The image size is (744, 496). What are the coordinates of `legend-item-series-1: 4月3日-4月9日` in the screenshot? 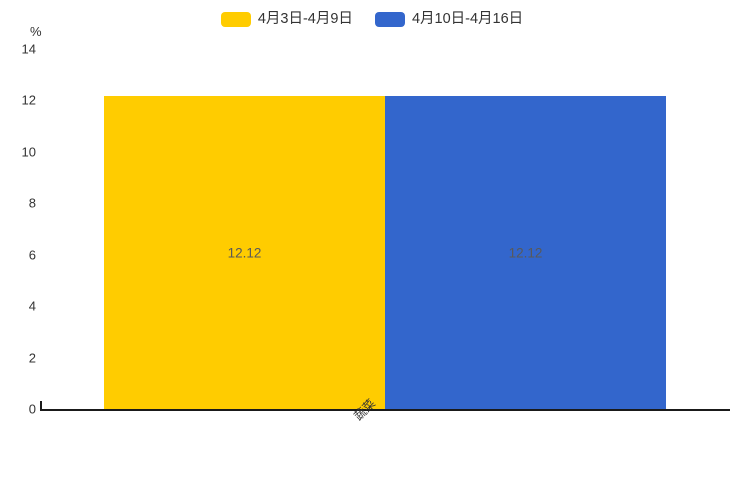 It's located at (286, 18).